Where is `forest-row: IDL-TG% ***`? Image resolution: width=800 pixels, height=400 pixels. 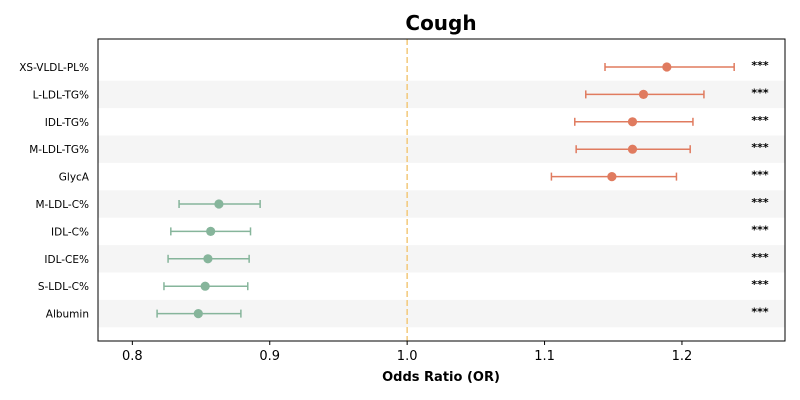 forest-row: IDL-TG% *** is located at coordinates (407, 121).